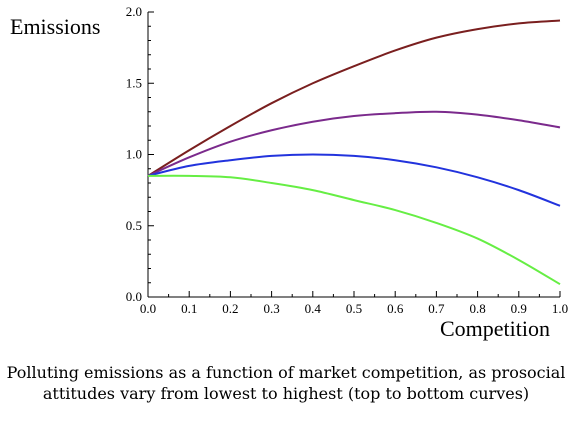  What do you see at coordinates (230, 308) in the screenshot?
I see `x-tick-label: 0.2` at bounding box center [230, 308].